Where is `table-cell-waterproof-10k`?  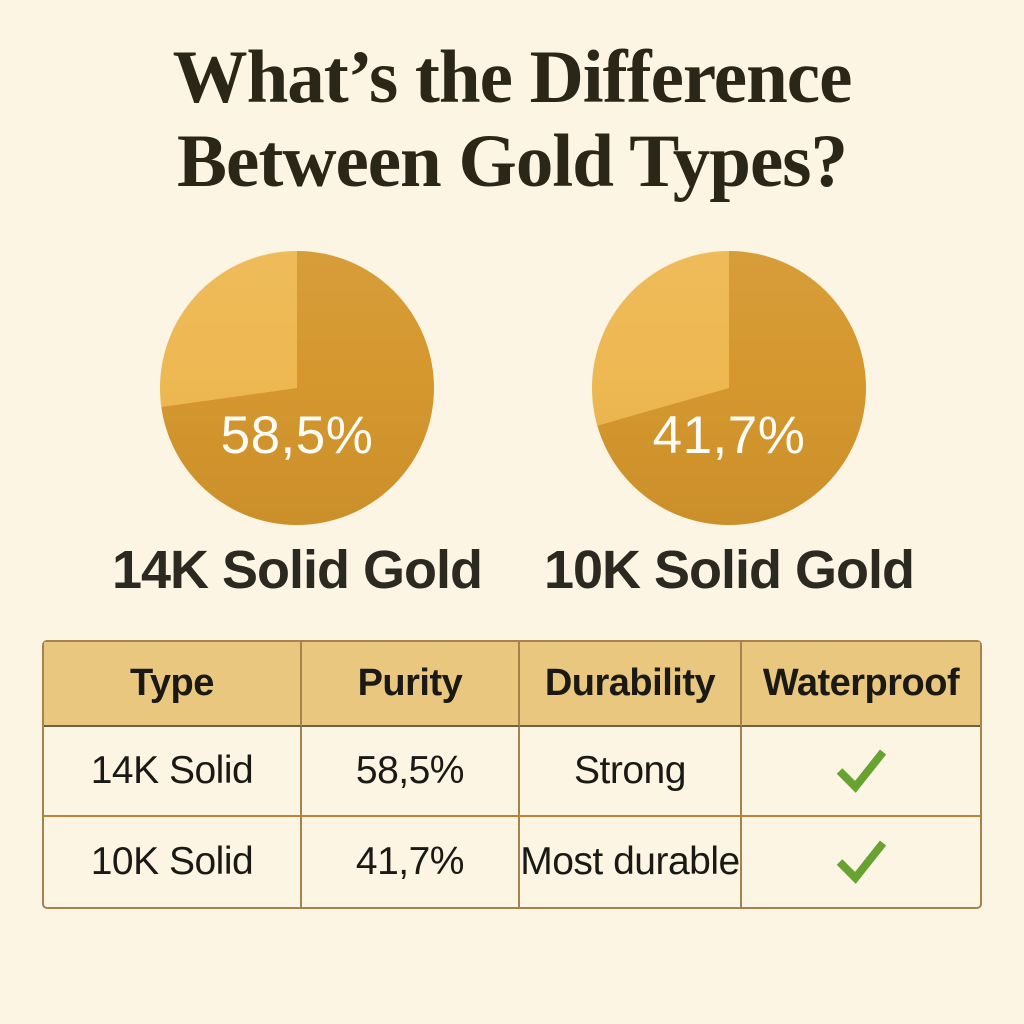 table-cell-waterproof-10k is located at coordinates (861, 862).